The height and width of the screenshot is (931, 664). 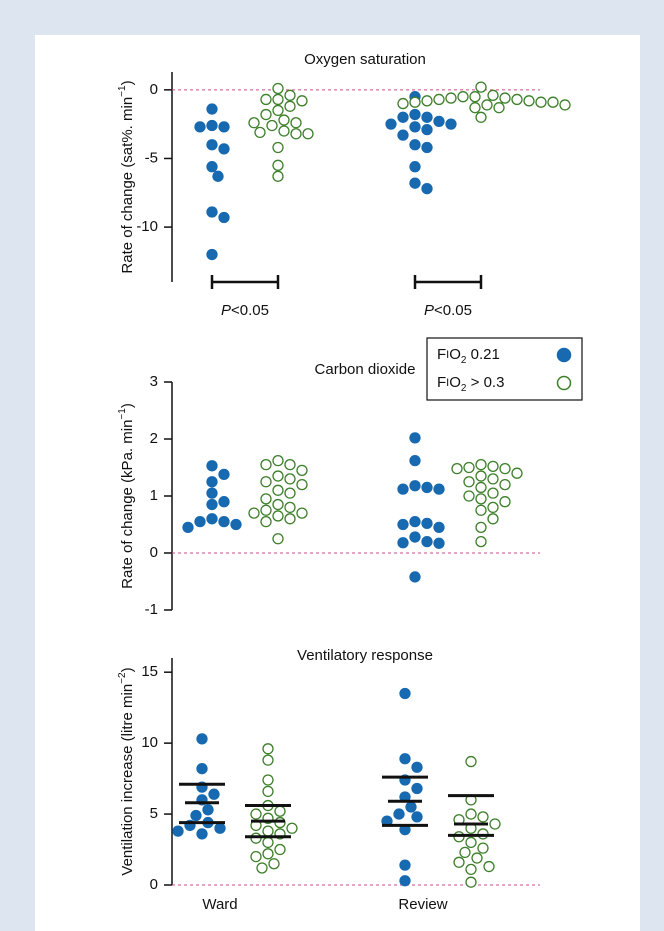 I want to click on y-tick-label: -5, so click(x=151, y=157).